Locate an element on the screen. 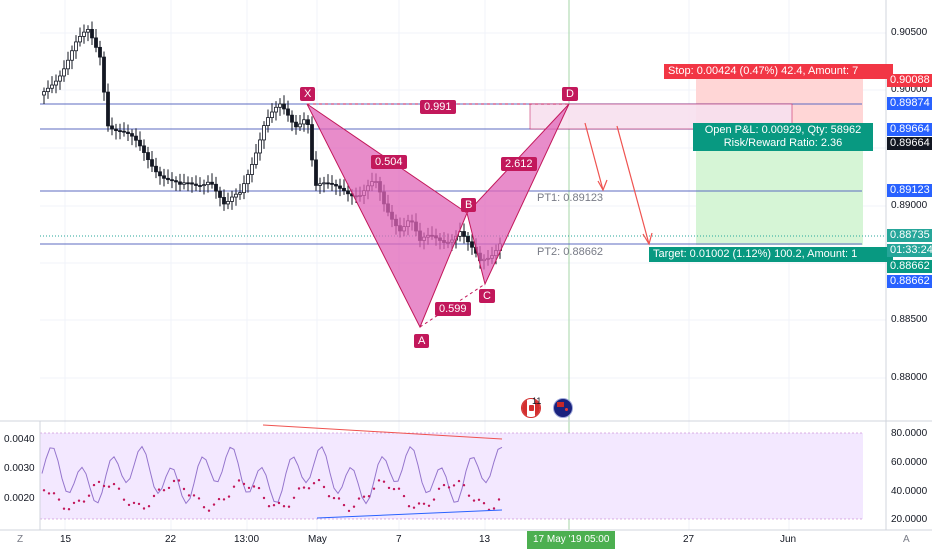  price-tag-stop: 0.90088 is located at coordinates (909, 80).